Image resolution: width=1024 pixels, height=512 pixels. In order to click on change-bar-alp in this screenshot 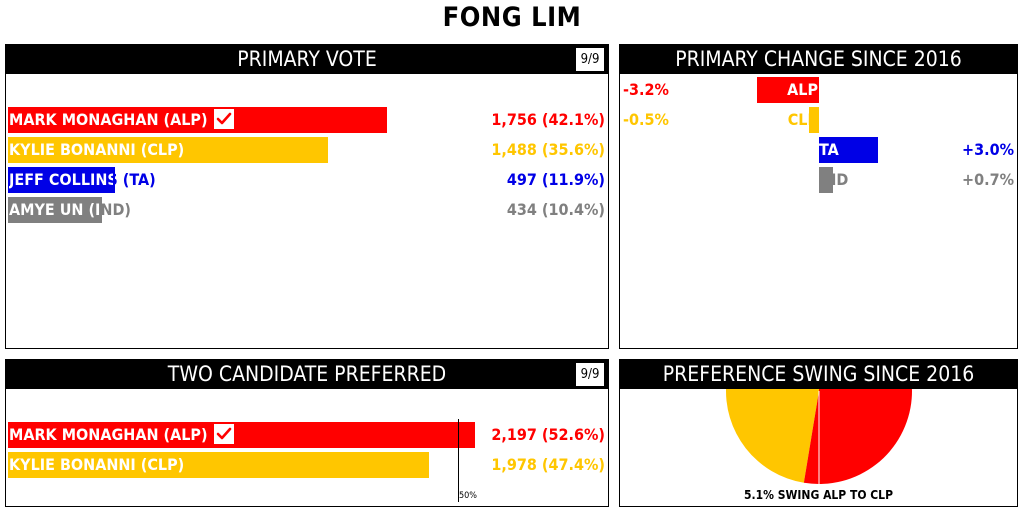, I will do `click(788, 90)`.